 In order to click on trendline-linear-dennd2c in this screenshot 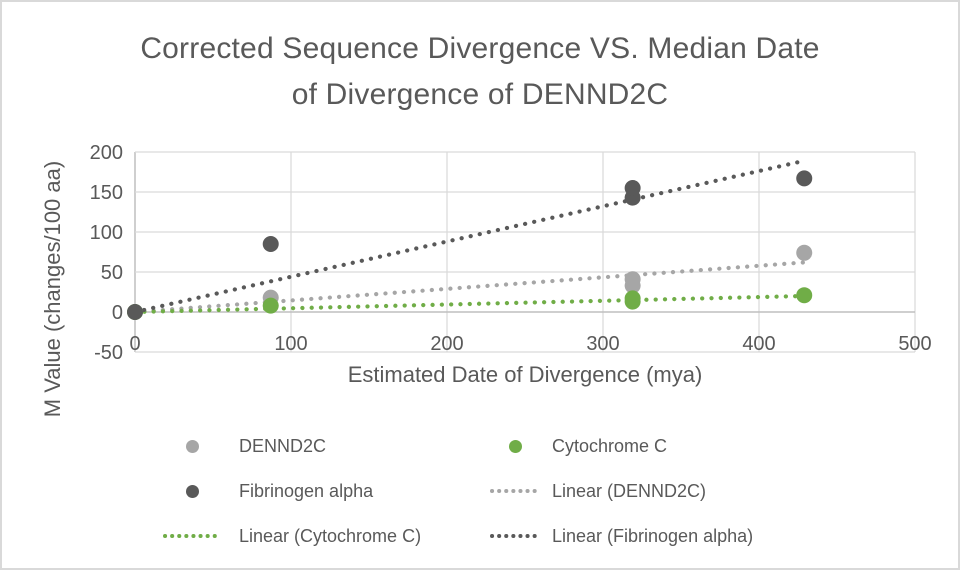, I will do `click(469, 287)`.